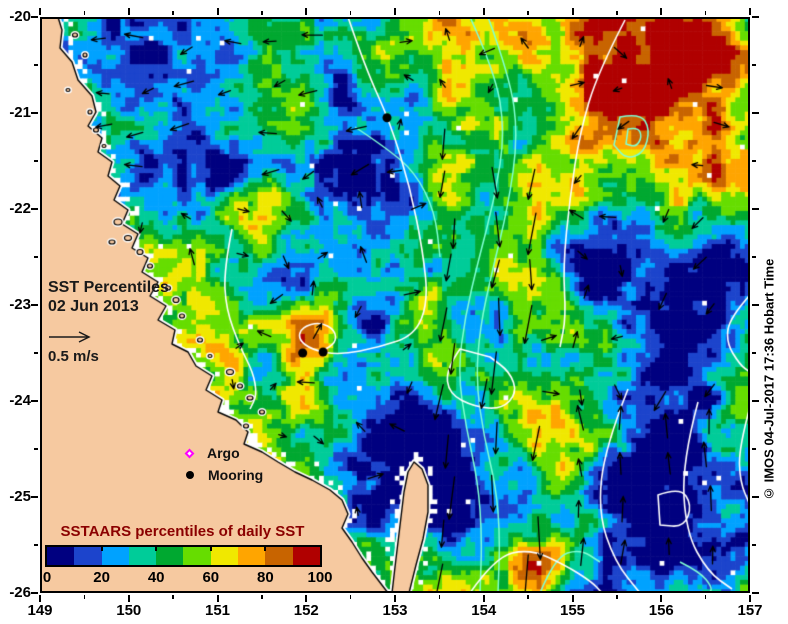 This screenshot has height=624, width=788. Describe the element at coordinates (572, 610) in the screenshot. I see `x-tick-label: 155` at that location.